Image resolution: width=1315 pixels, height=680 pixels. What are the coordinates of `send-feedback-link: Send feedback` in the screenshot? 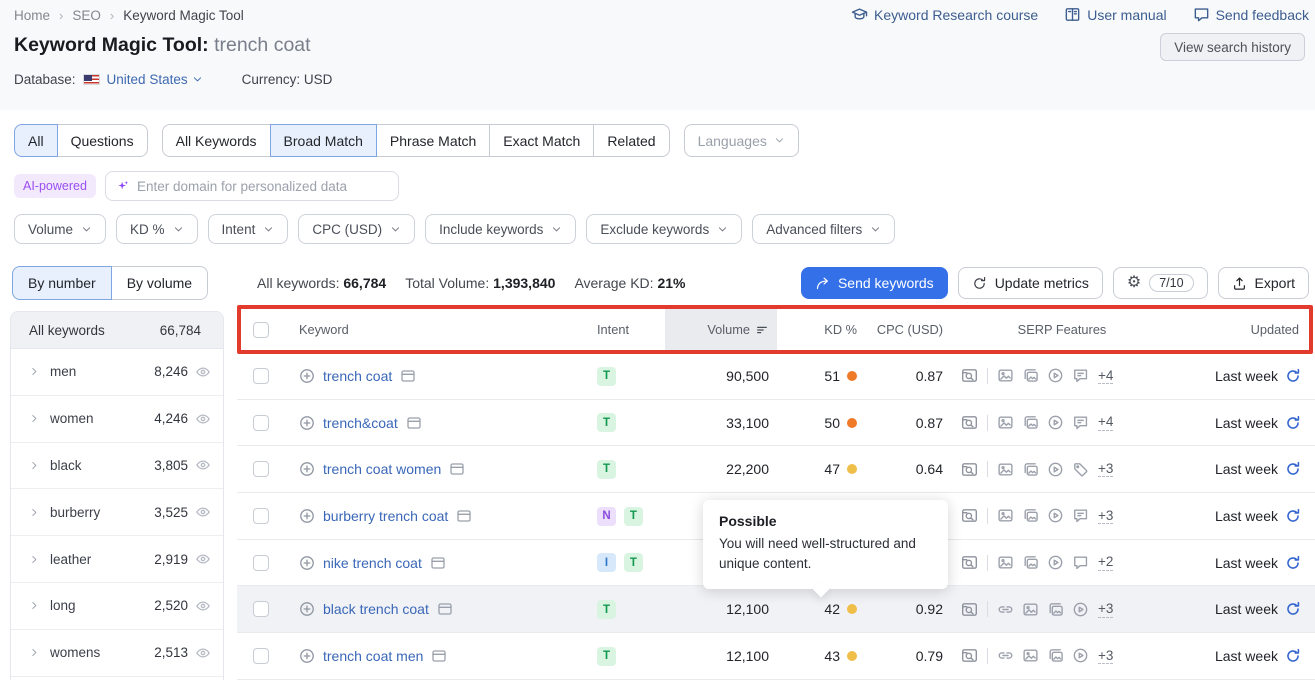 It's located at (1251, 14).